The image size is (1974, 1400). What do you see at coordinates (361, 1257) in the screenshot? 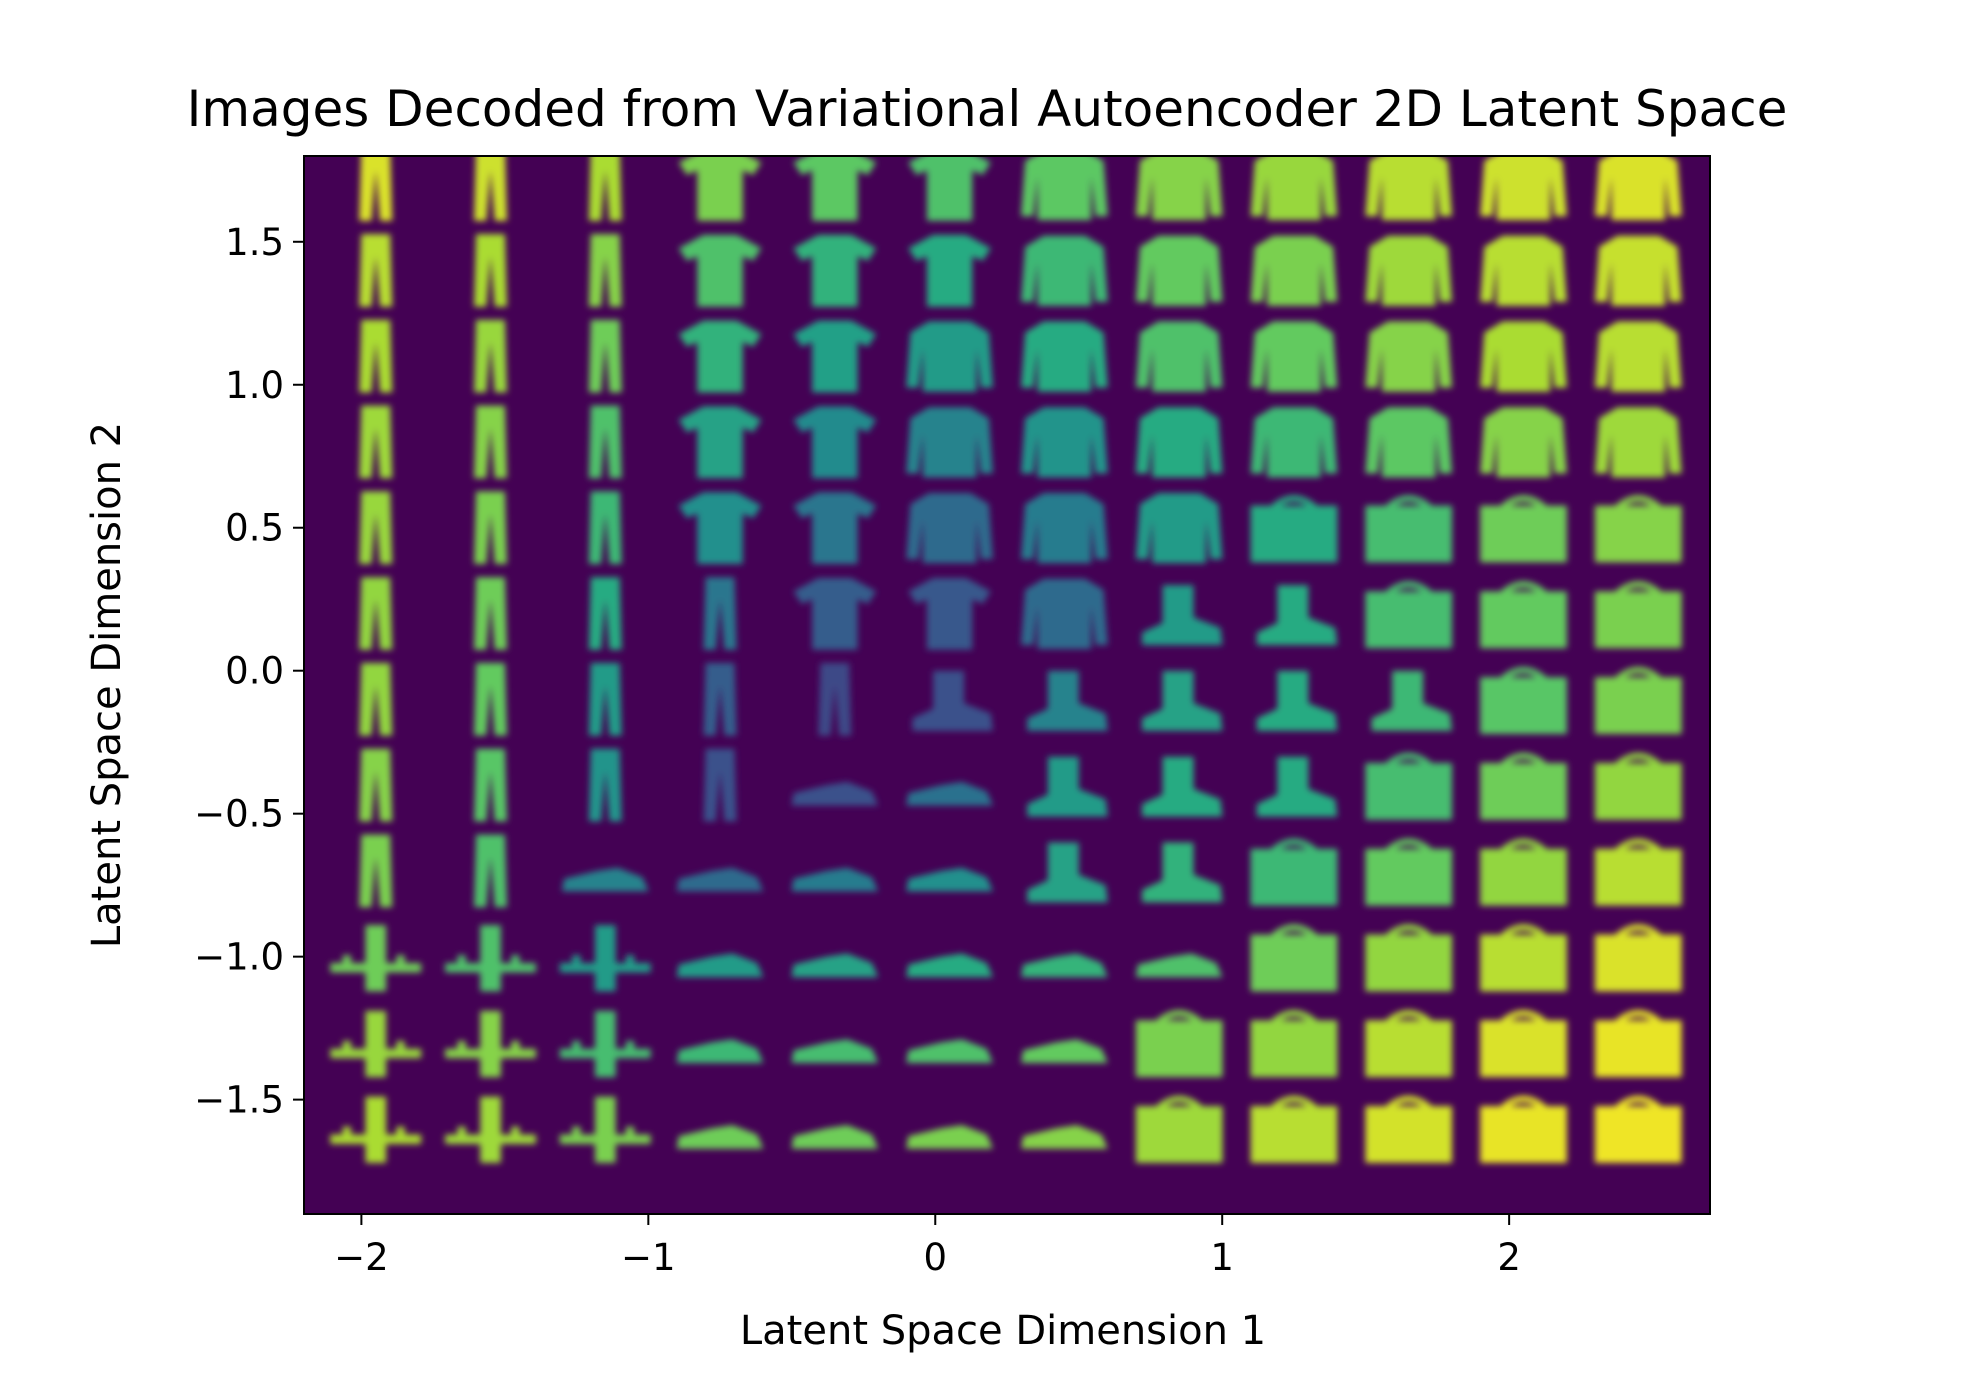
I see `x-tick-label: −2` at bounding box center [361, 1257].